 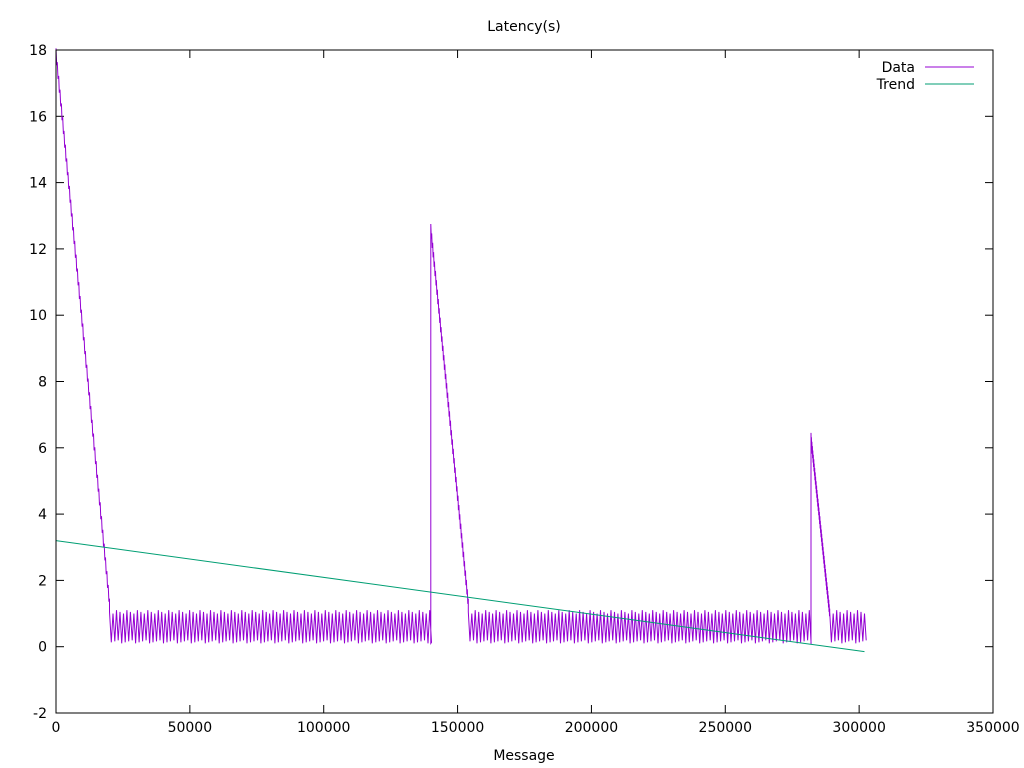 What do you see at coordinates (992, 728) in the screenshot?
I see `x-tick-label: 350000` at bounding box center [992, 728].